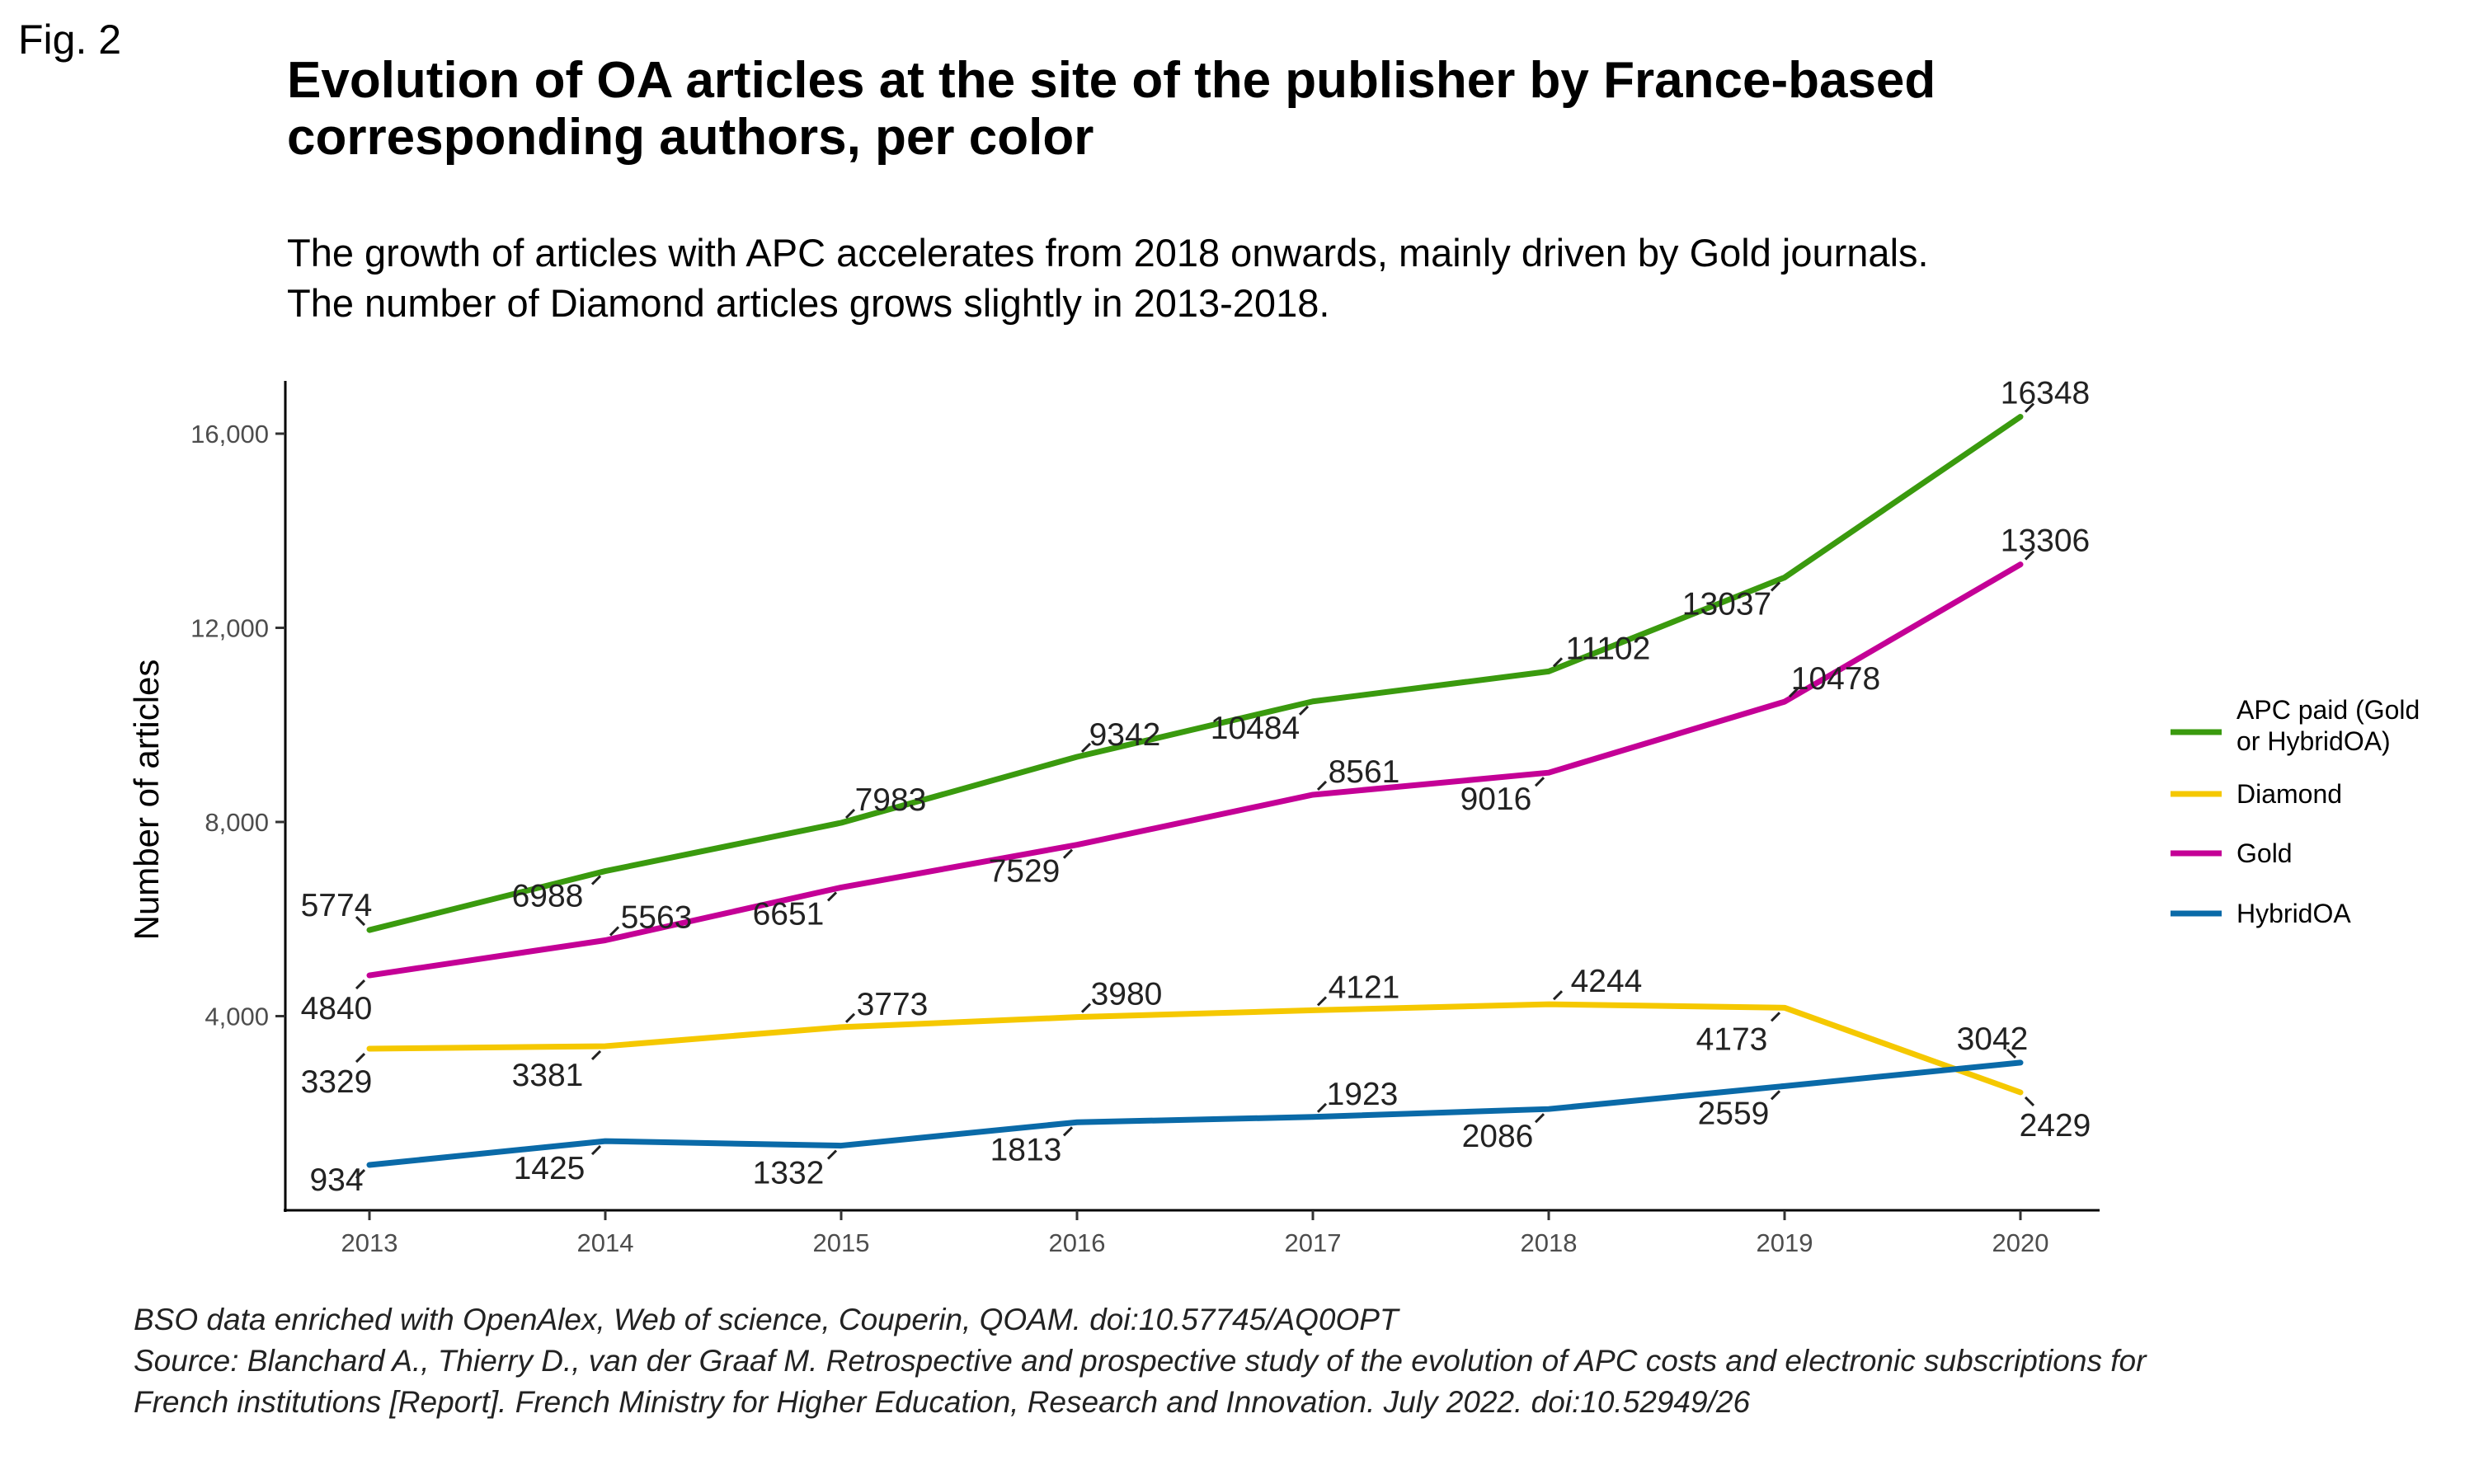 The image size is (2474, 1484). I want to click on x-tick-label: 2014, so click(605, 1242).